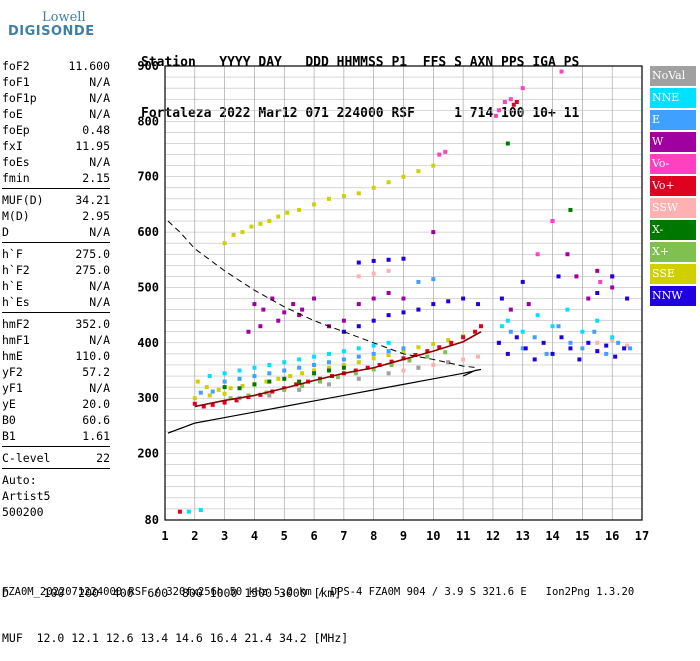  I want to click on param-row: h`F2 275.0, so click(56, 270).